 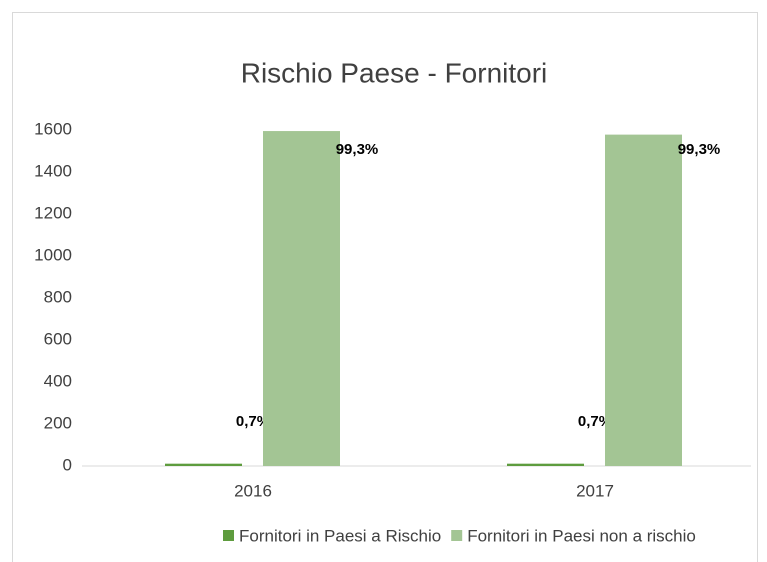 I want to click on y-tick-label: 600, so click(x=58, y=338).